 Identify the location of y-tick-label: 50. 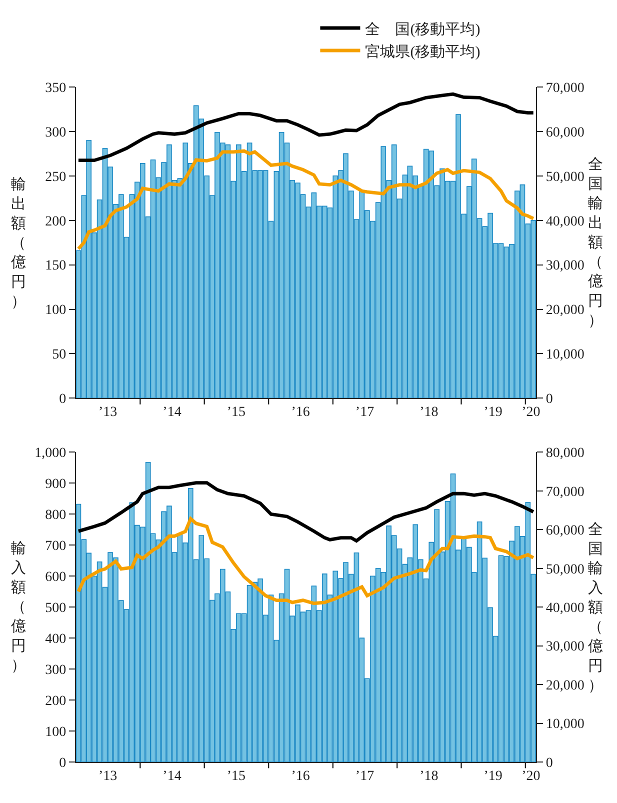
(59, 355).